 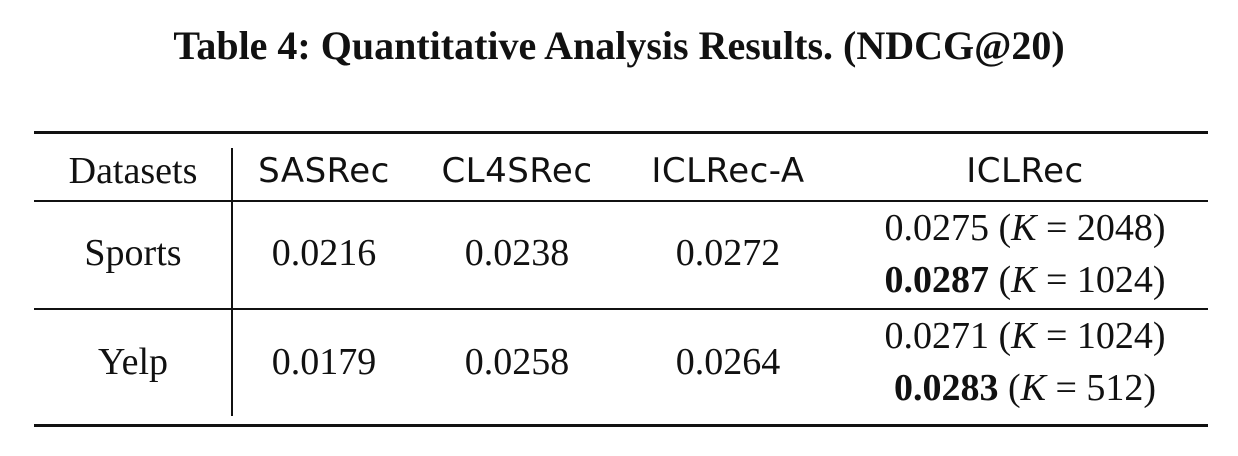 I want to click on table-top-rule, so click(x=621, y=132).